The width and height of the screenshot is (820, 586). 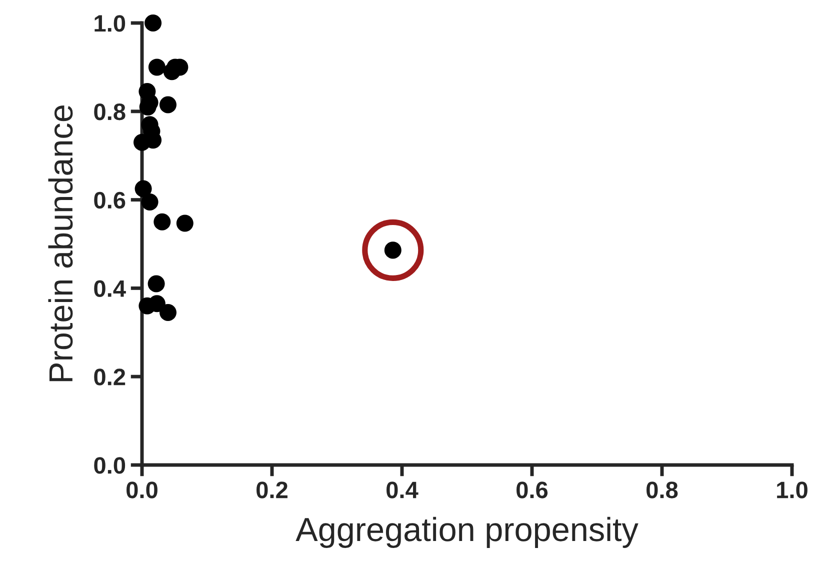 What do you see at coordinates (532, 490) in the screenshot?
I see `x-tick-label: 0.6` at bounding box center [532, 490].